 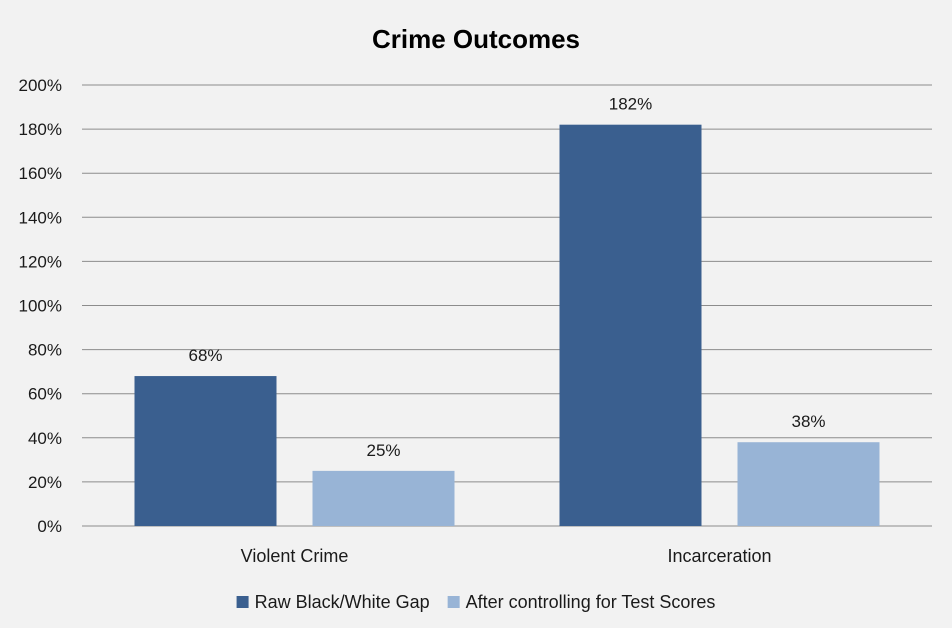 I want to click on data-label: 38%, so click(x=808, y=421).